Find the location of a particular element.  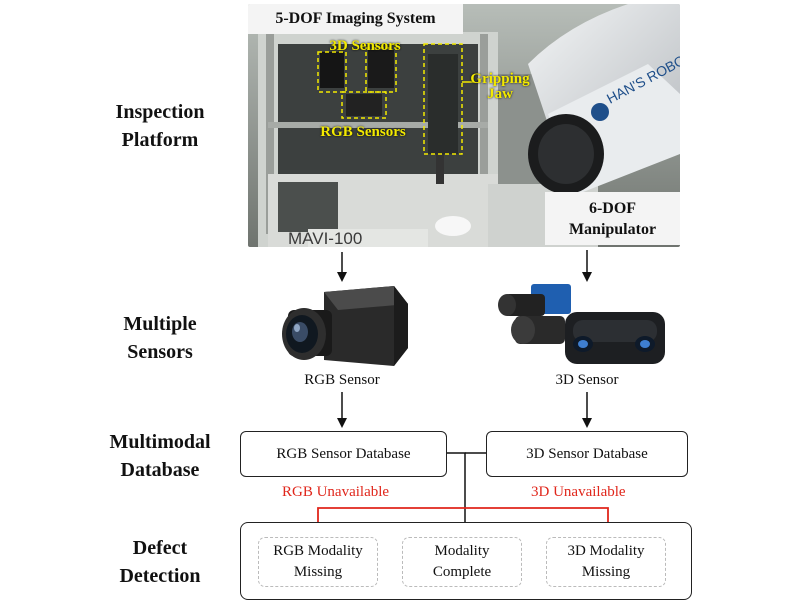

modality-complete-box: Modality Complete is located at coordinates (462, 562).